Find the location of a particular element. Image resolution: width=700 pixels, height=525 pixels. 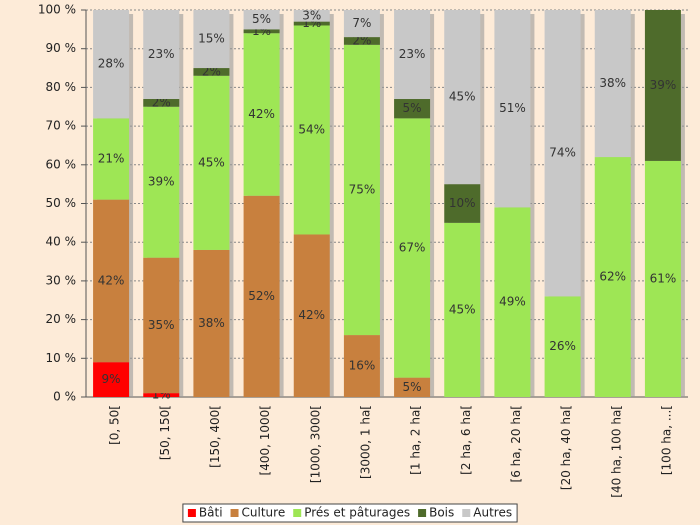

data-label: 35% is located at coordinates (161, 325).